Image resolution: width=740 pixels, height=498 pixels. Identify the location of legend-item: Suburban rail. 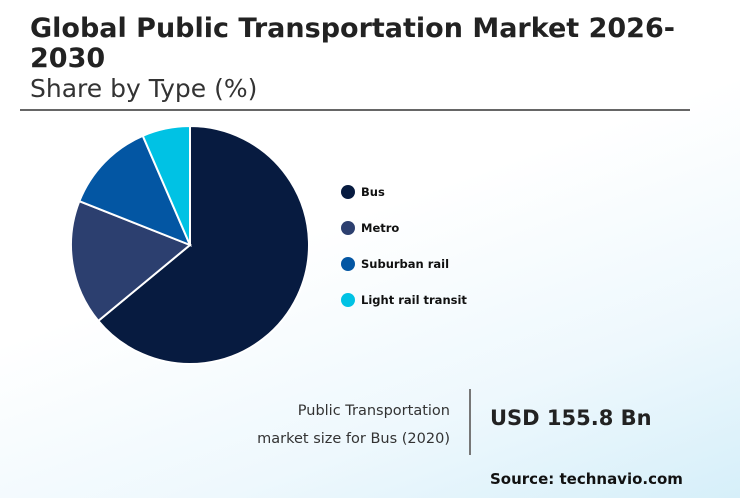
(404, 264).